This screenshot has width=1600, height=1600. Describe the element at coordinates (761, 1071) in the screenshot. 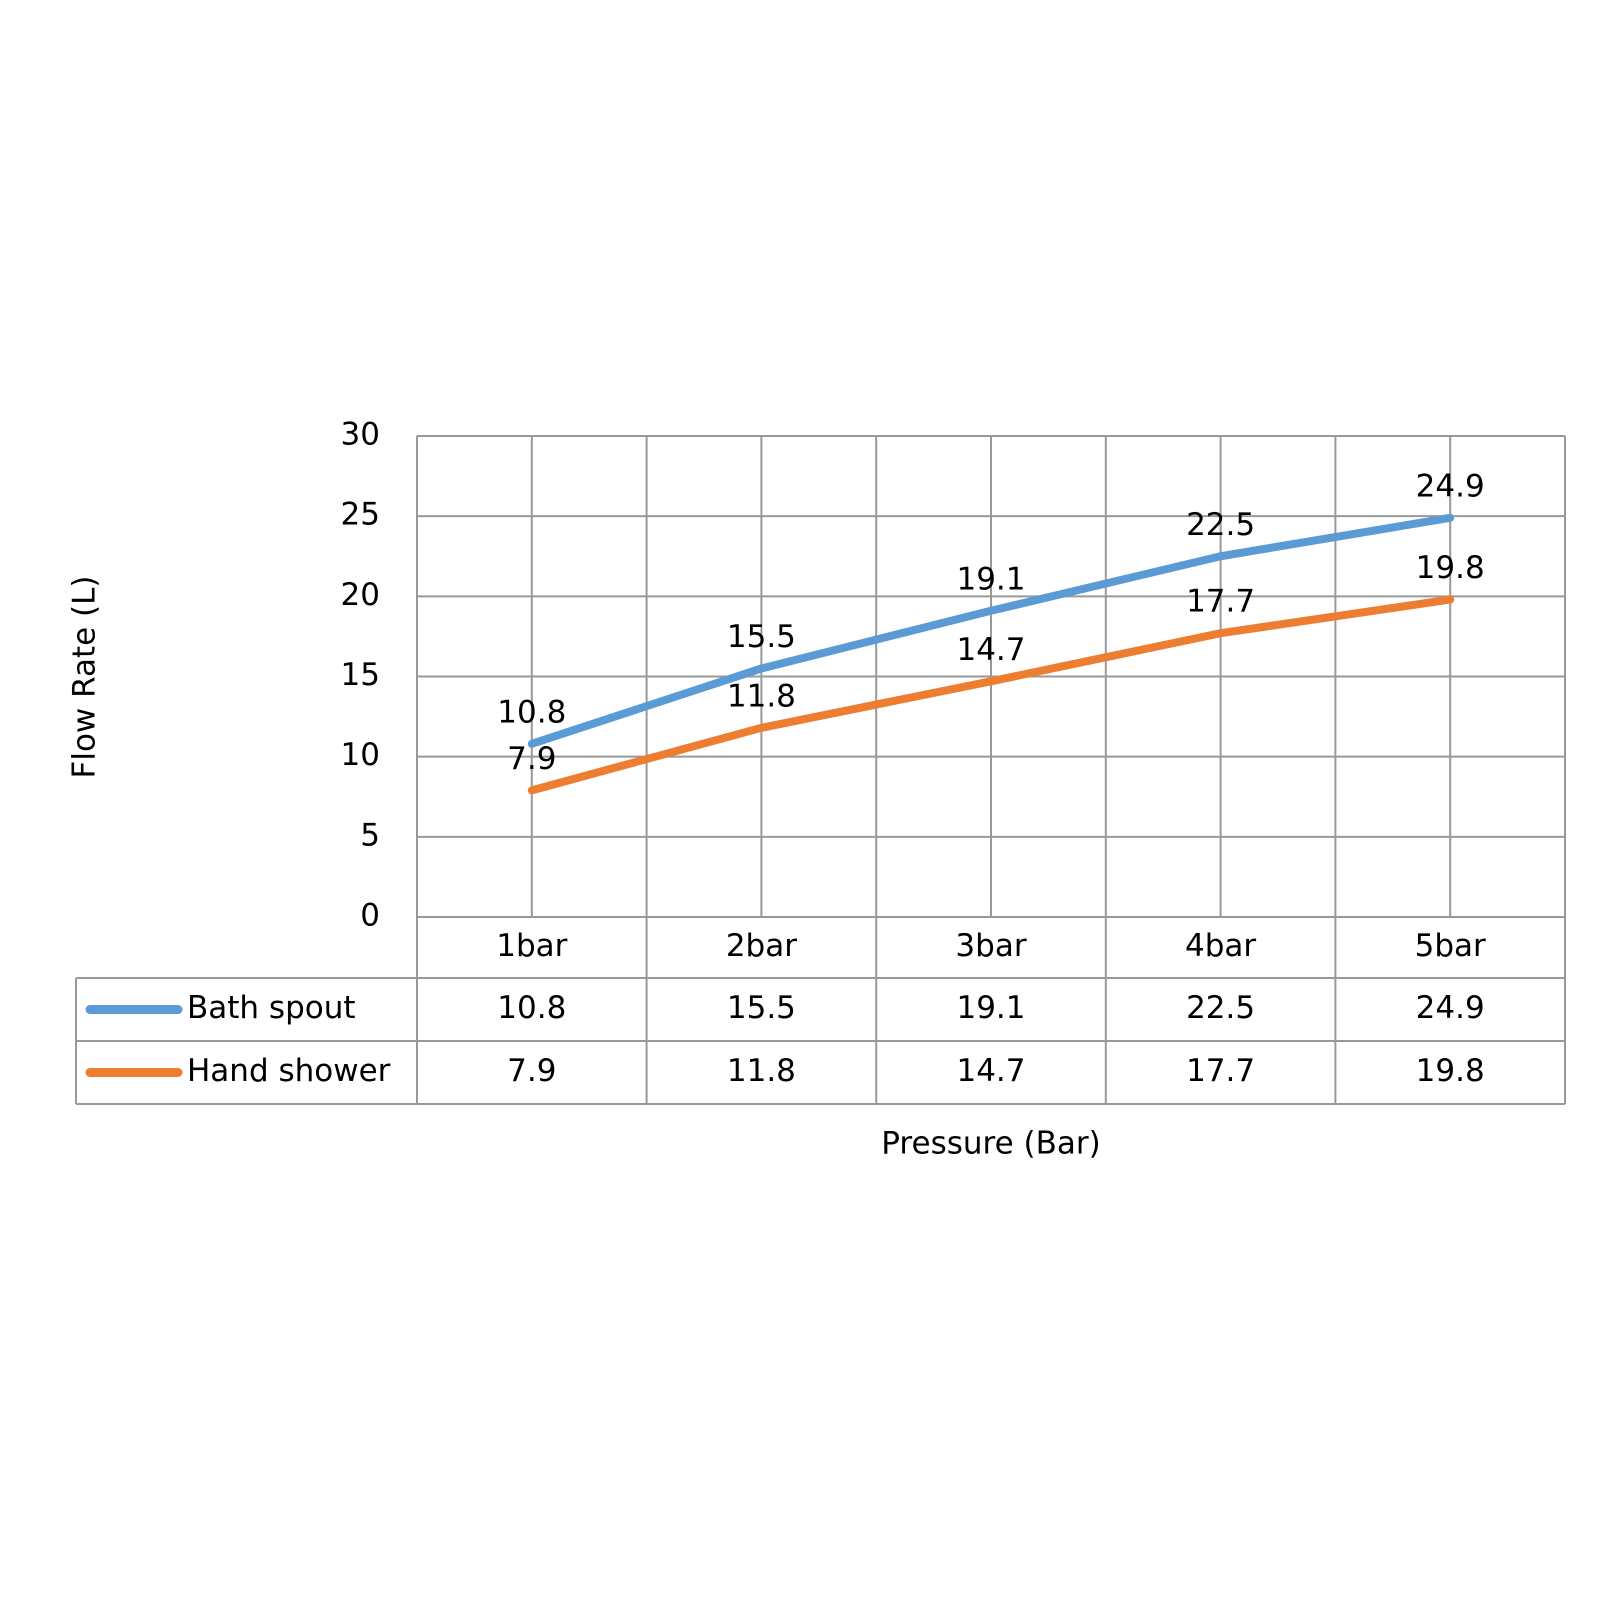

I see `table-cell: 11.8` at that location.